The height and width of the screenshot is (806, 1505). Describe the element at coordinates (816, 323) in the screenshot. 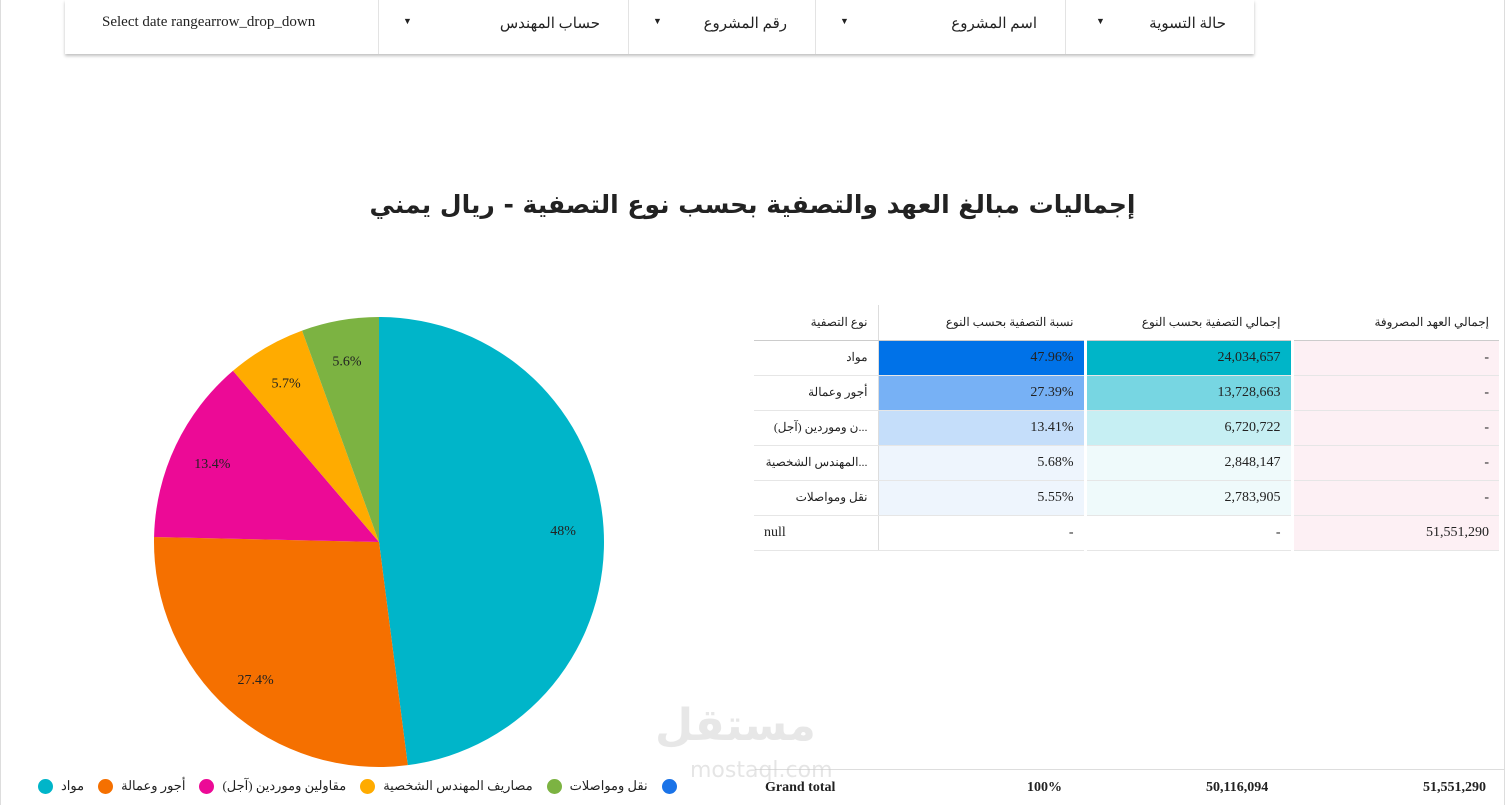

I see `col-header-type: نوع التصفية` at that location.